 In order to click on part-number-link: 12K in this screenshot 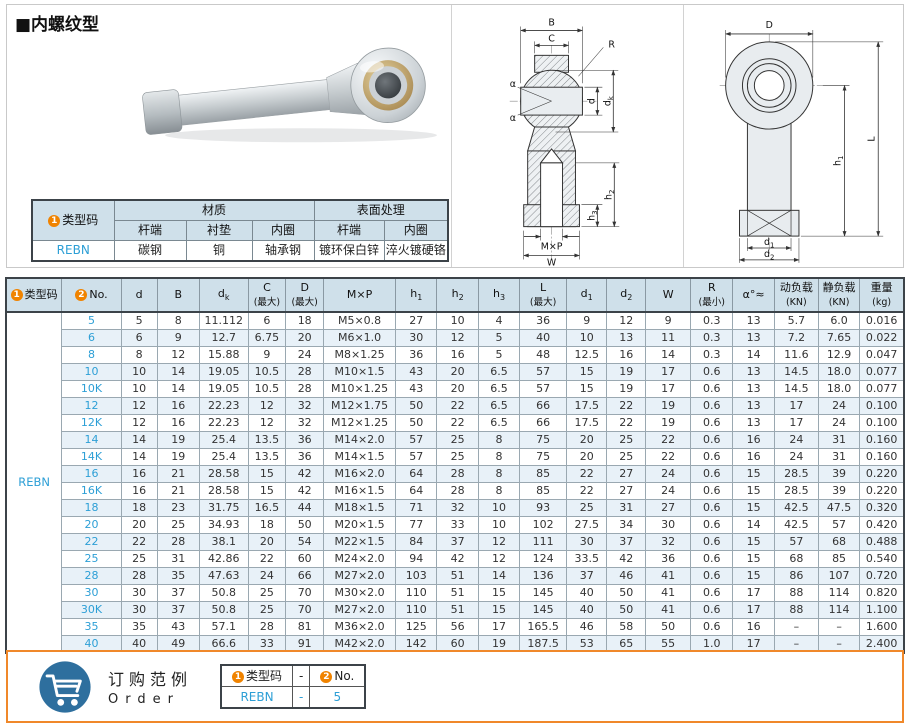, I will do `click(91, 422)`.